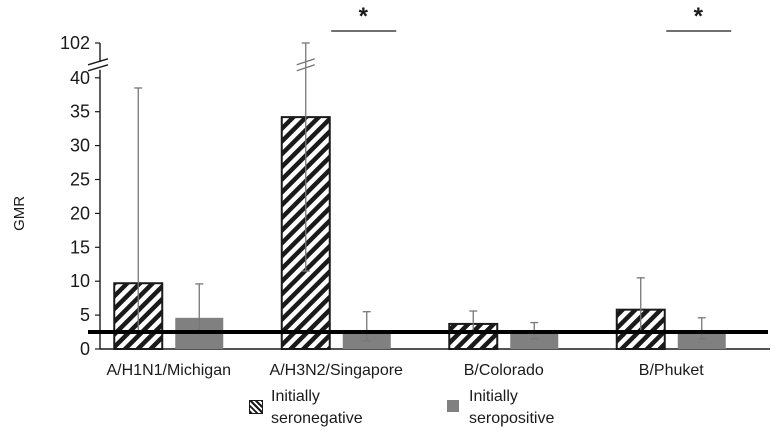  Describe the element at coordinates (85, 349) in the screenshot. I see `y-tick-label: 0` at that location.